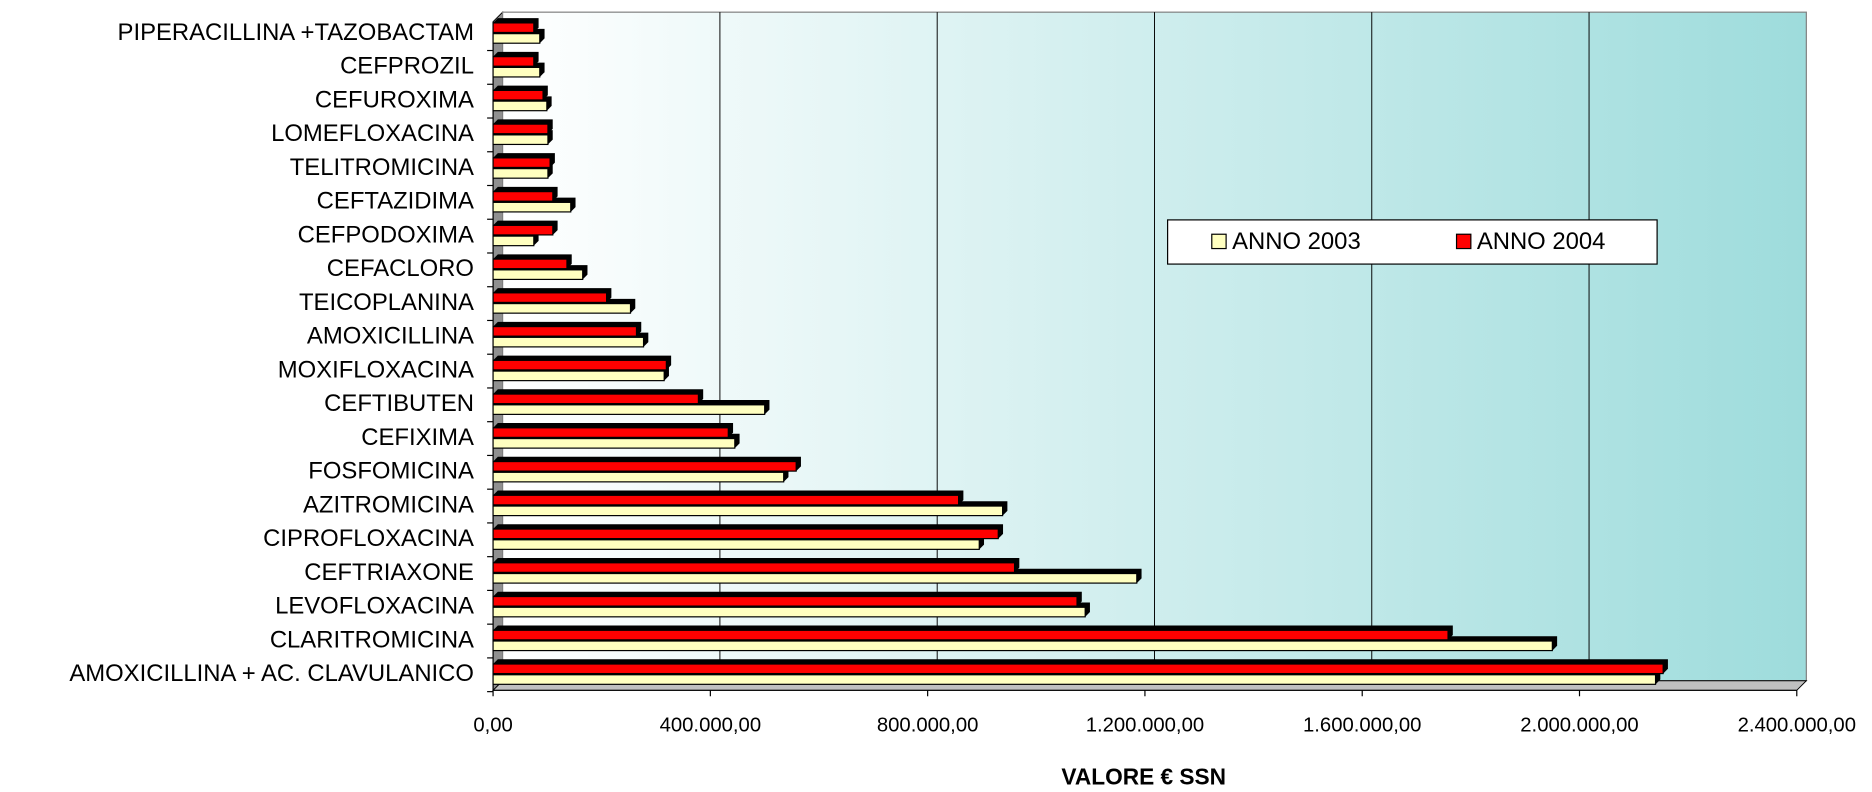  I want to click on x-tick-label: 800.000,00, so click(928, 725).